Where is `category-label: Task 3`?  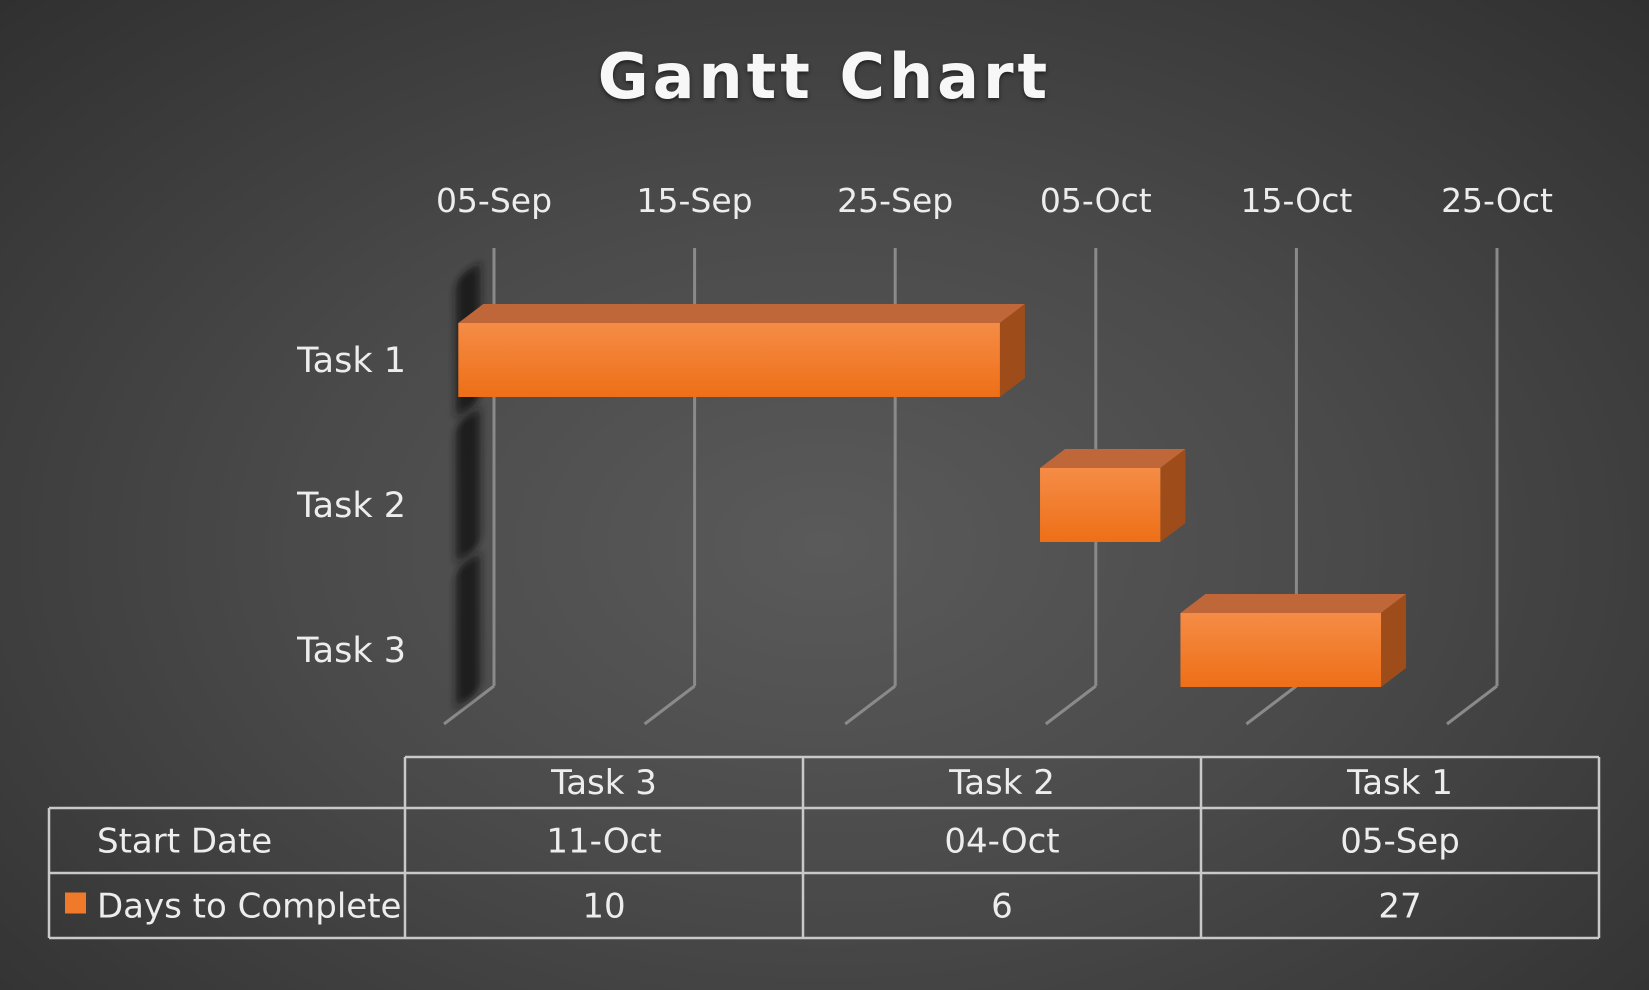 category-label: Task 3 is located at coordinates (351, 651).